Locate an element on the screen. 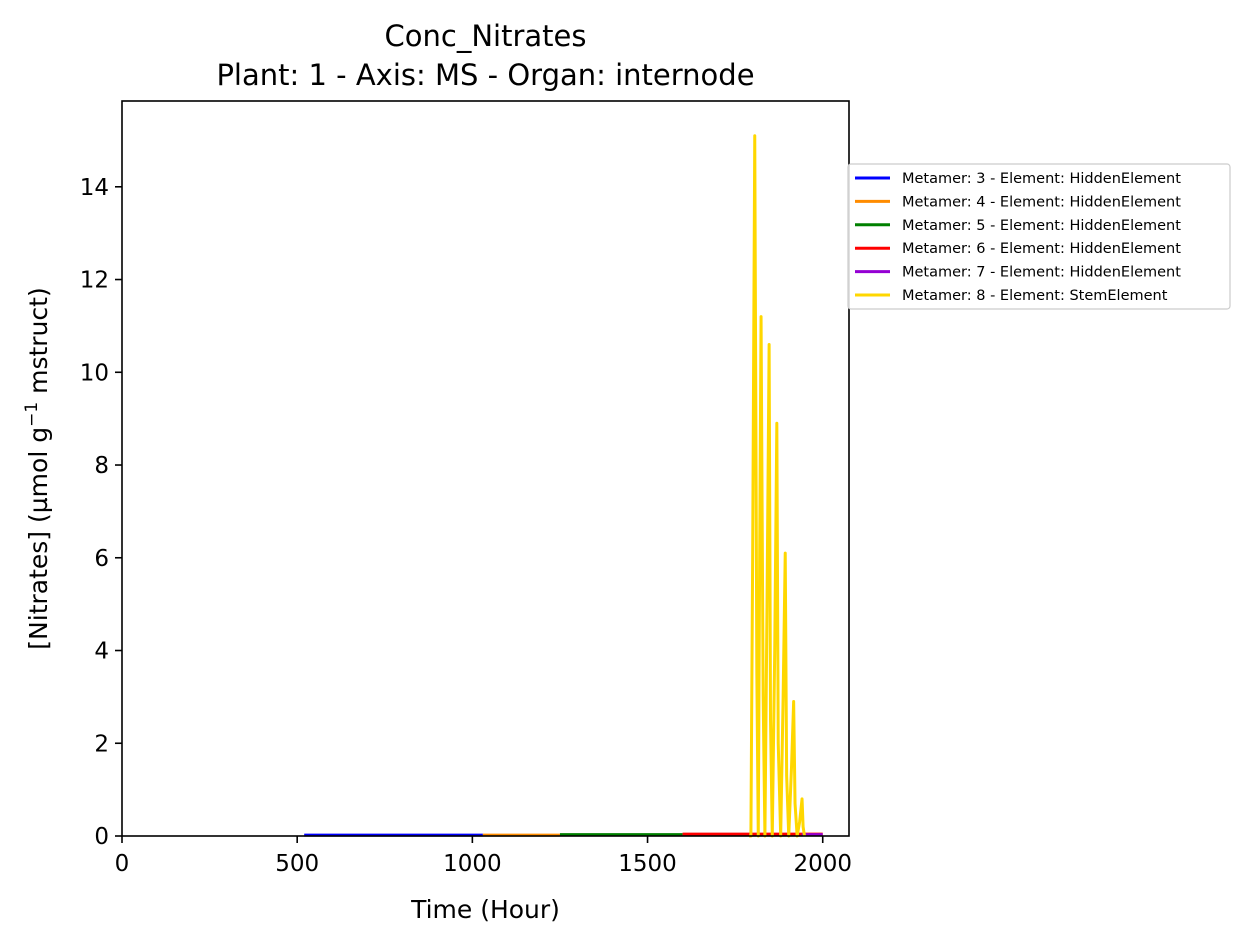 Image resolution: width=1250 pixels, height=943 pixels. legend-label-3: Metamer: 5 - Element: HiddenElement is located at coordinates (1041, 226).